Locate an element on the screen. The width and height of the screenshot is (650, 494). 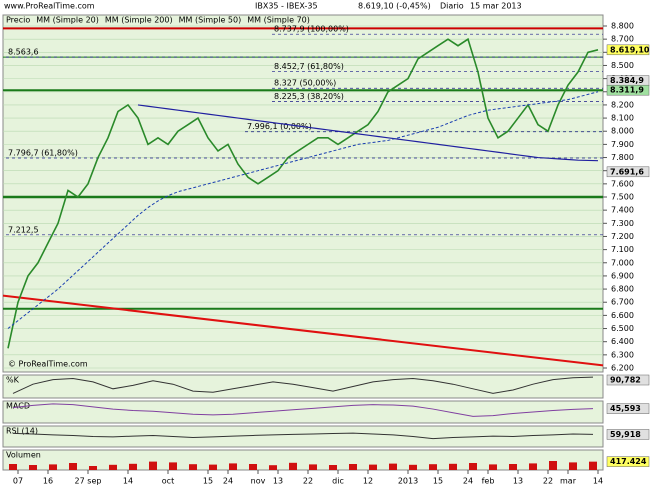
annotation-label: 7.212,5 is located at coordinates (23, 229).